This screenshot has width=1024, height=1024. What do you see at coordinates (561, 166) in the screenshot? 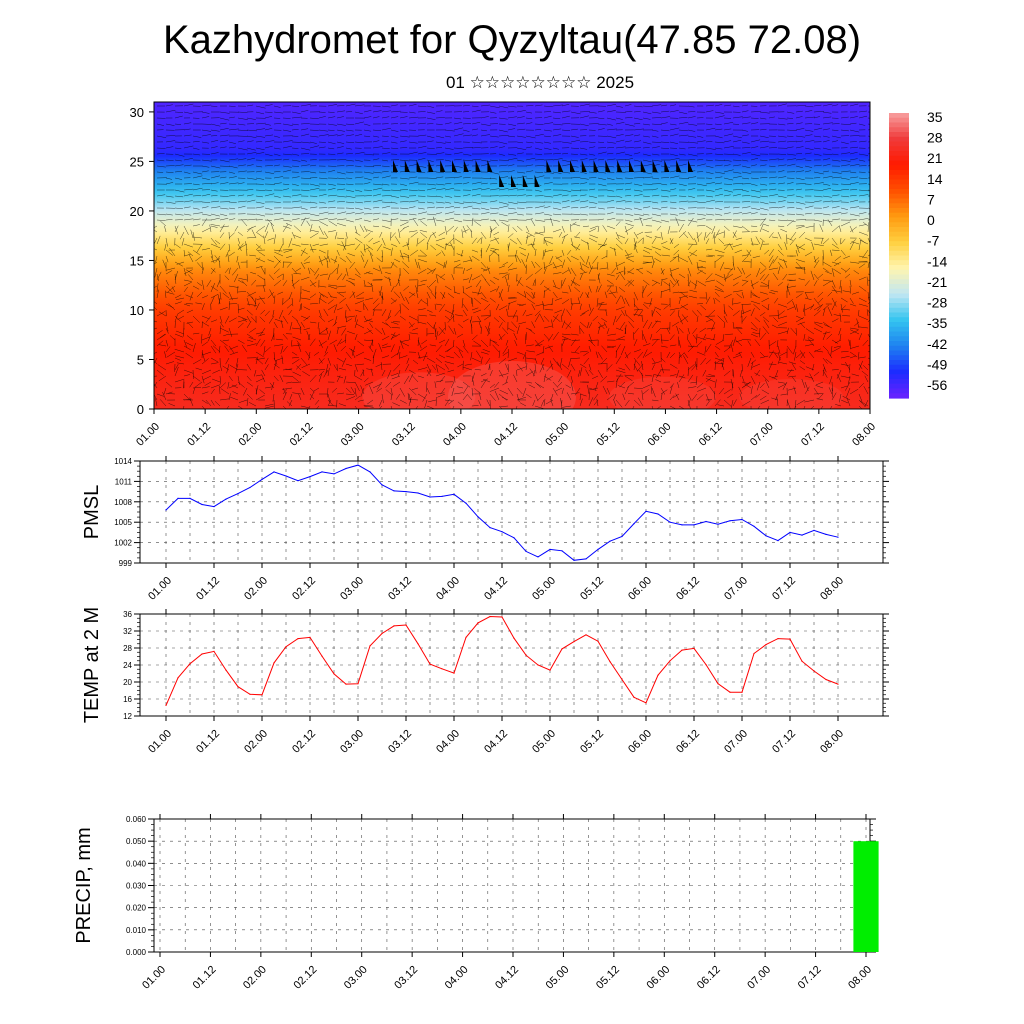
I see `jet-flag` at bounding box center [561, 166].